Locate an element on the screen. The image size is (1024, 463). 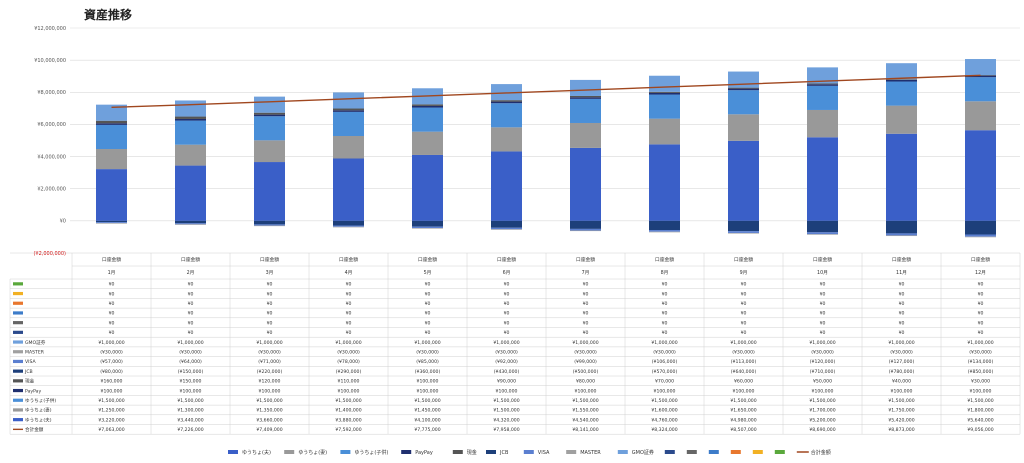
table-cell: (¥430,000) is located at coordinates (507, 372).